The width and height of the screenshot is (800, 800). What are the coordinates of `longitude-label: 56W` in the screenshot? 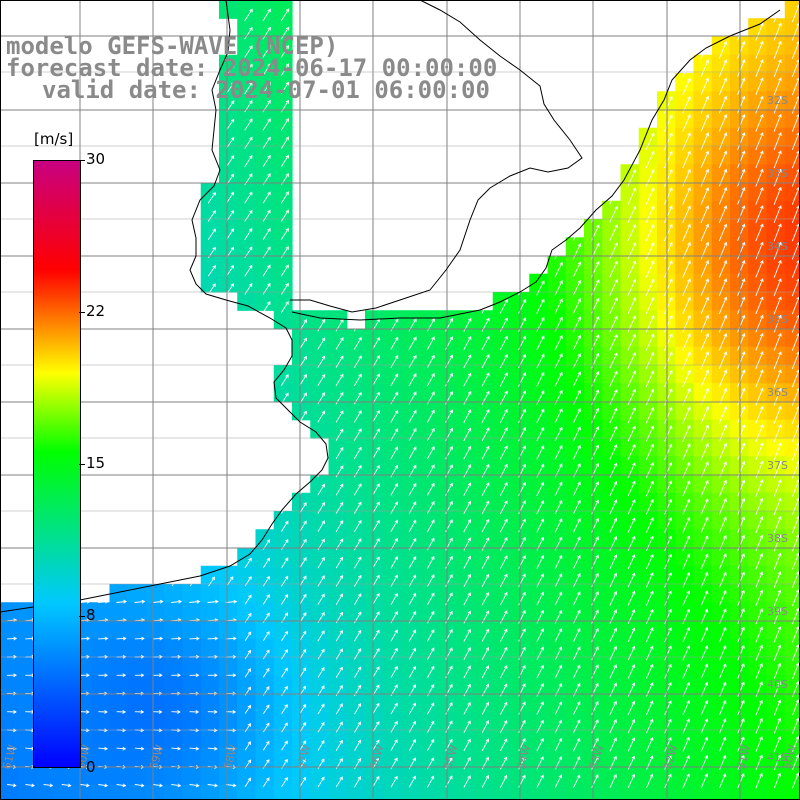 It's located at (376, 757).